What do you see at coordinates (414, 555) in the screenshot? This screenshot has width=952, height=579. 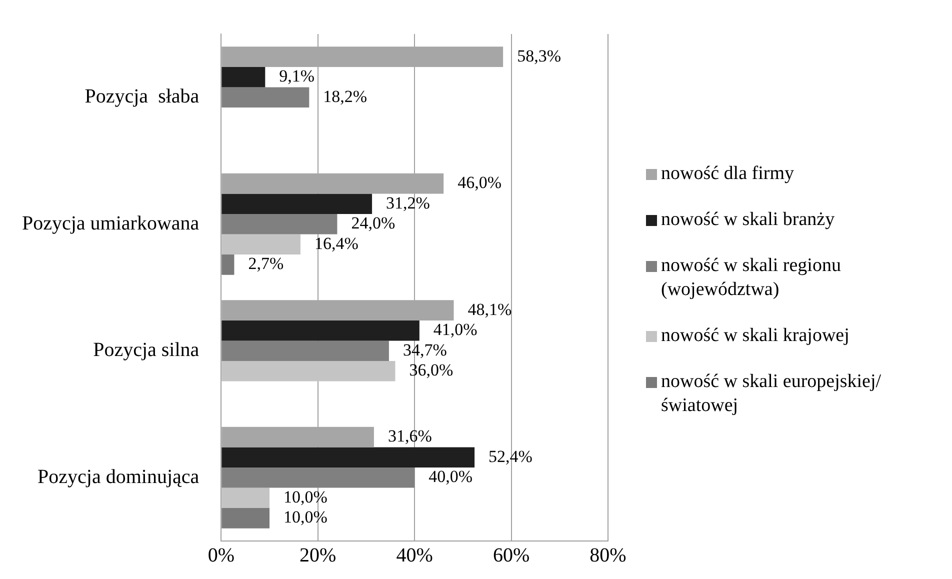 I see `x-tick-label: 40%` at bounding box center [414, 555].